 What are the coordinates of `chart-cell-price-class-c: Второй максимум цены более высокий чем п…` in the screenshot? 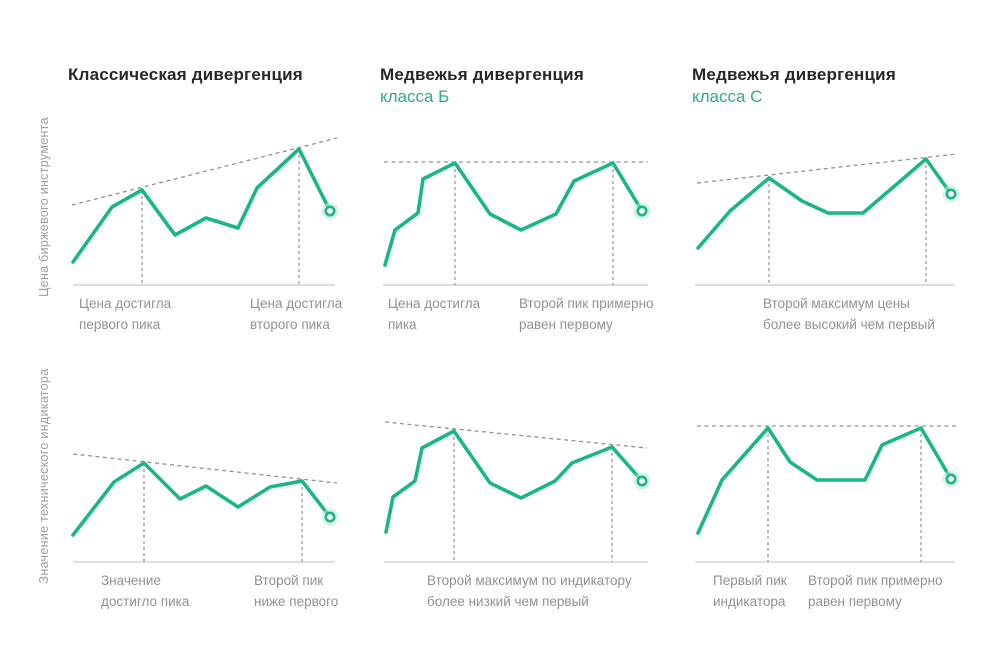 It's located at (834, 242).